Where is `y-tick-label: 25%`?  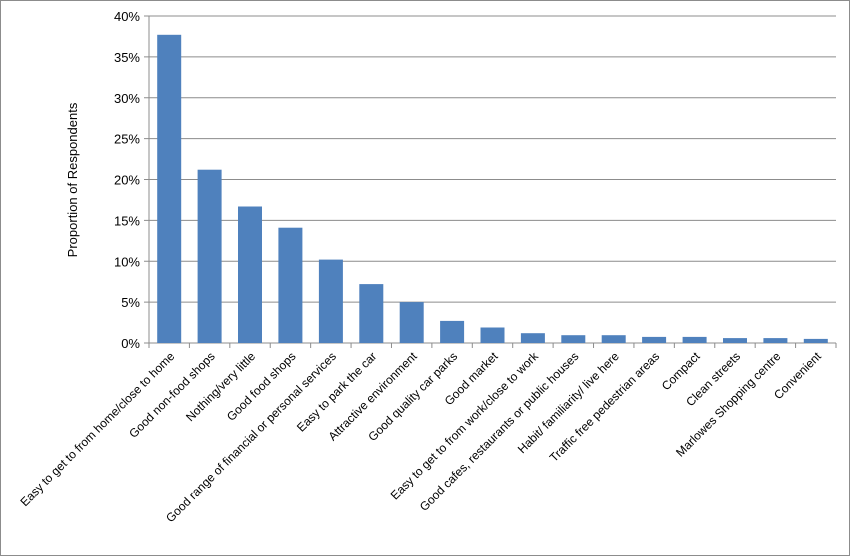 y-tick-label: 25% is located at coordinates (127, 139).